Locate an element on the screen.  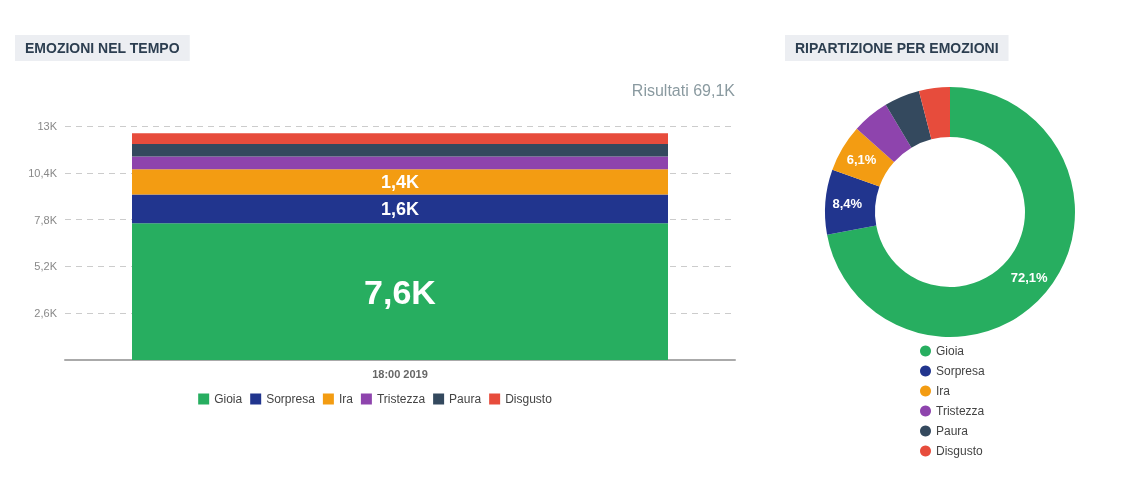
y-tick-label: 2,6K is located at coordinates (46, 313).